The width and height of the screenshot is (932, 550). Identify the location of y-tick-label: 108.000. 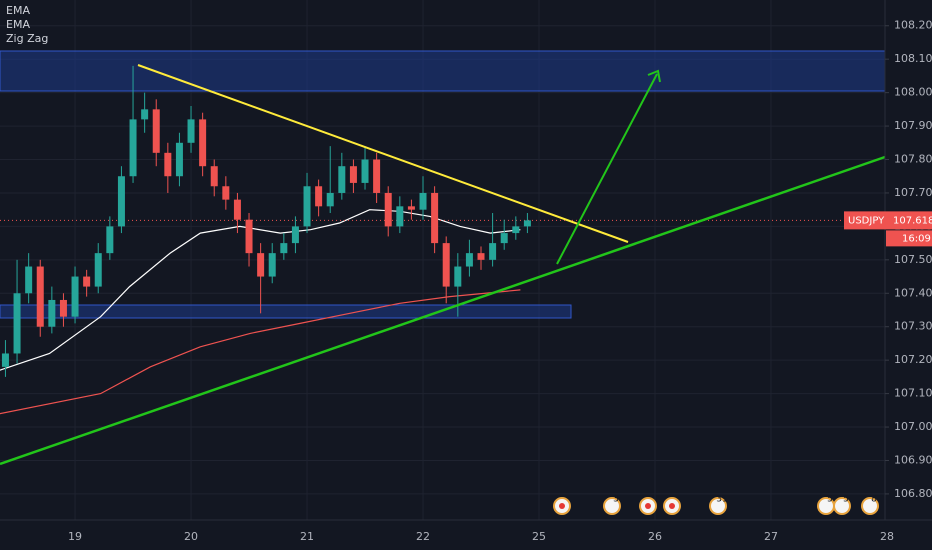
(913, 92).